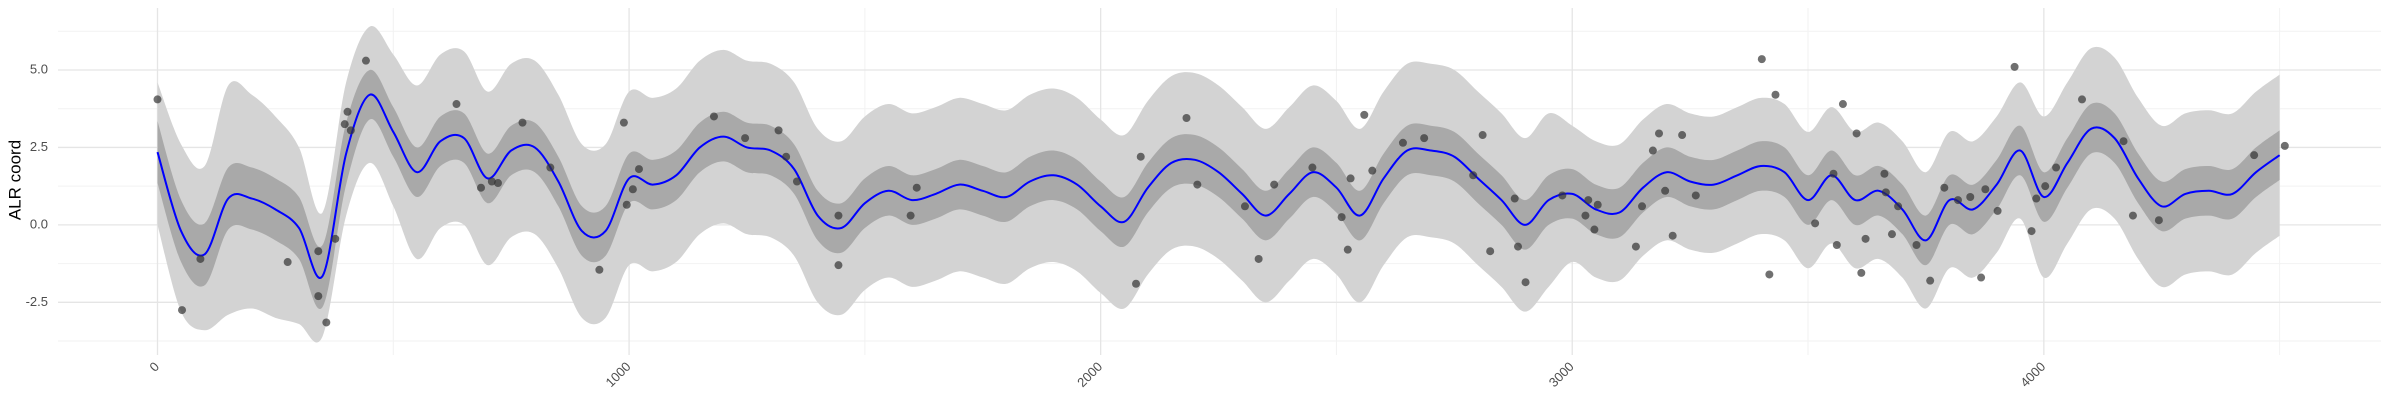 The image size is (2400, 405). What do you see at coordinates (37, 301) in the screenshot?
I see `y-tick-label: -2.5` at bounding box center [37, 301].